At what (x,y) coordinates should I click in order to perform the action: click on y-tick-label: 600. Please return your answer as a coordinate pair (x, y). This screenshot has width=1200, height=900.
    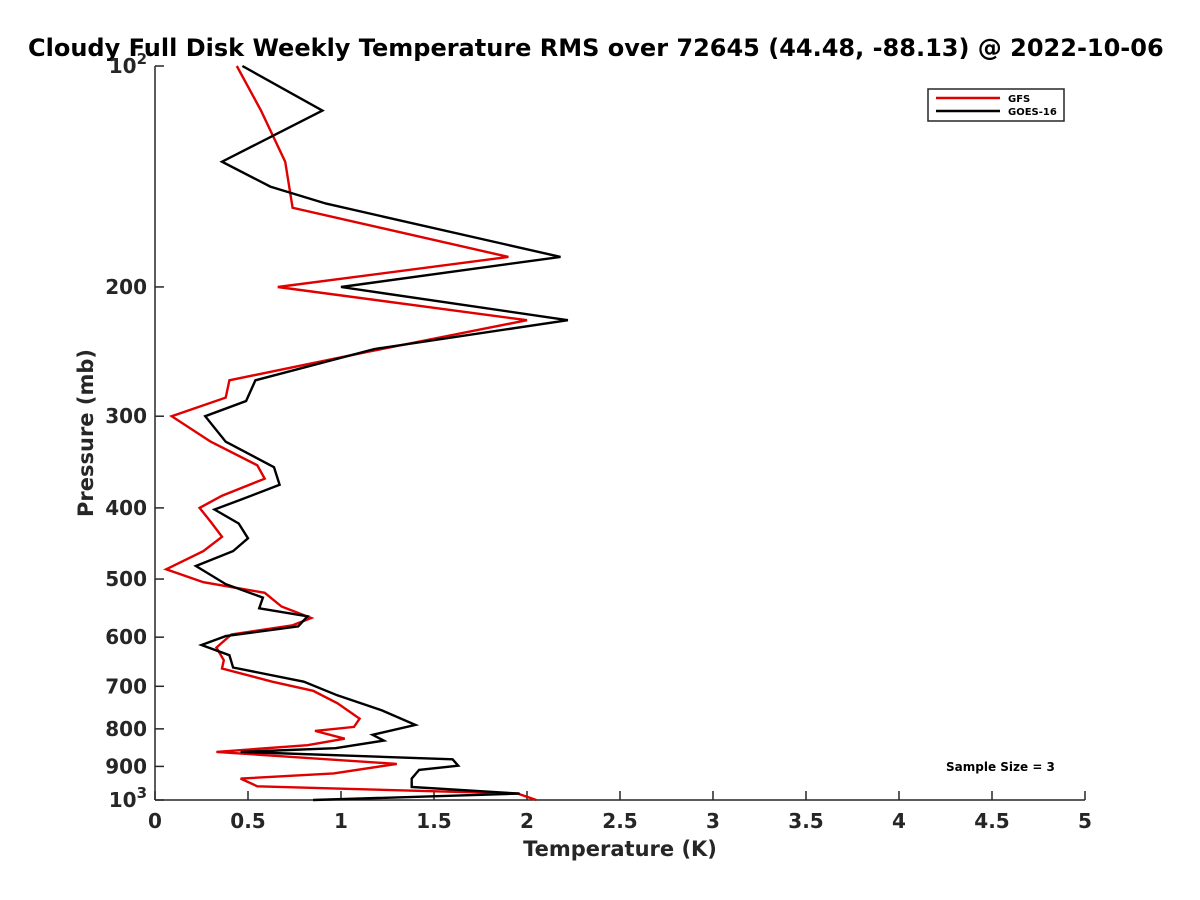
    Looking at the image, I should click on (126, 637).